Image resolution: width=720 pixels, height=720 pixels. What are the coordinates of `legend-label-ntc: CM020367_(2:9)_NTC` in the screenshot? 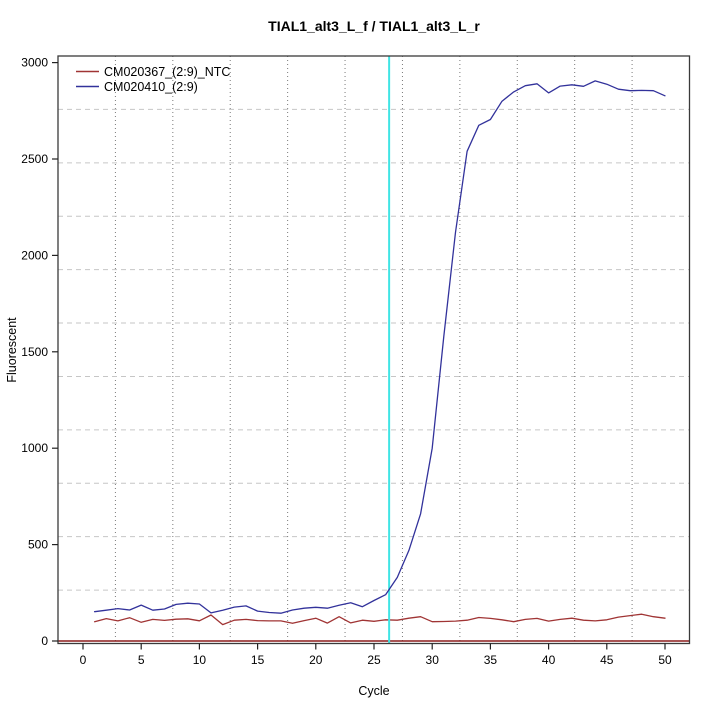 It's located at (167, 72).